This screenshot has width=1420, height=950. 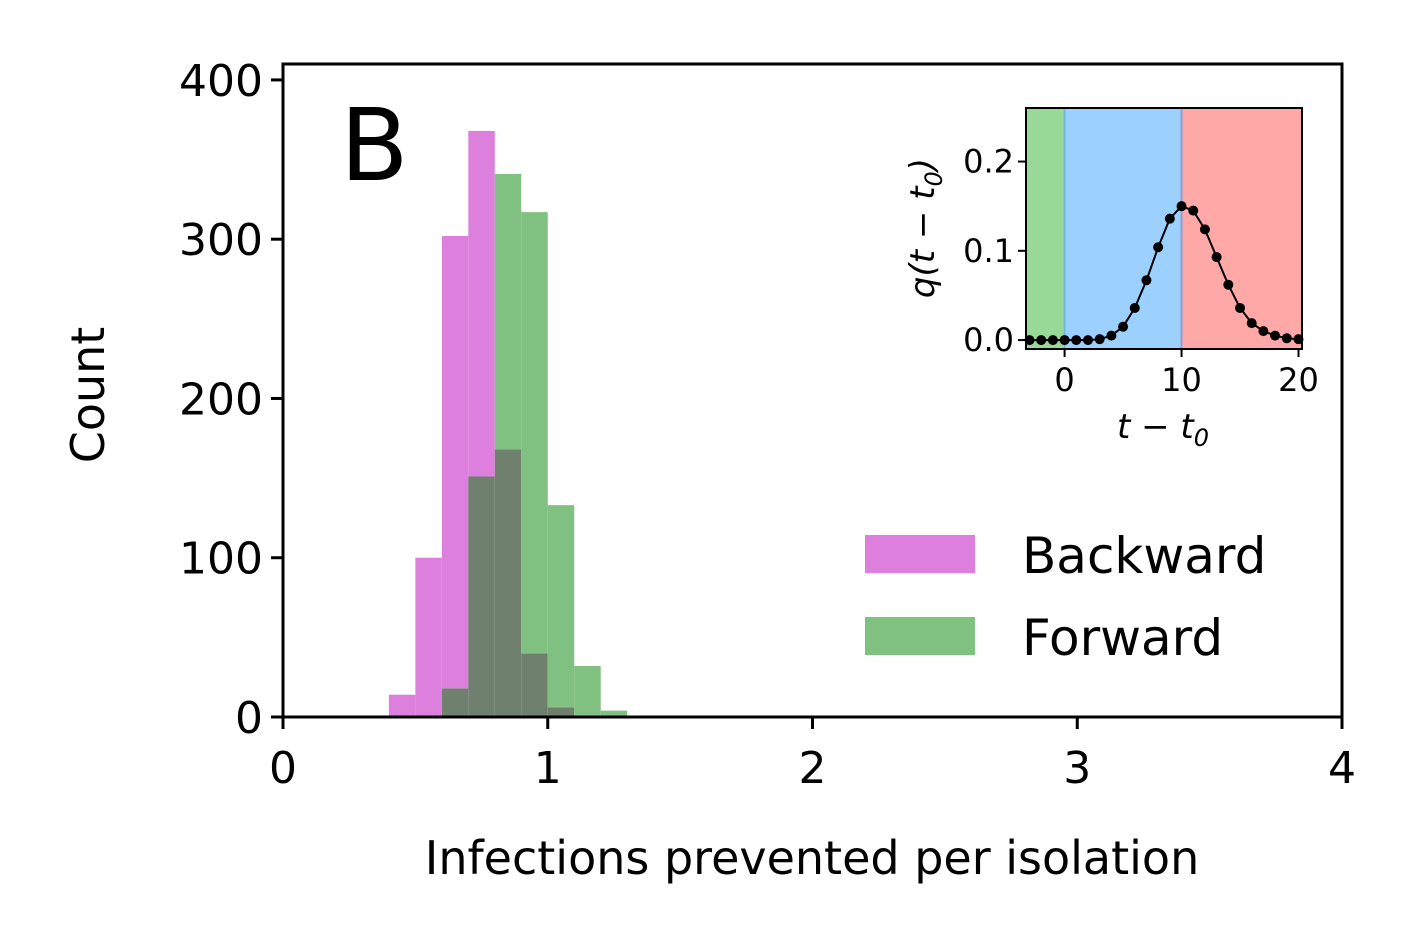 I want to click on y-axis-title: Count, so click(x=88, y=395).